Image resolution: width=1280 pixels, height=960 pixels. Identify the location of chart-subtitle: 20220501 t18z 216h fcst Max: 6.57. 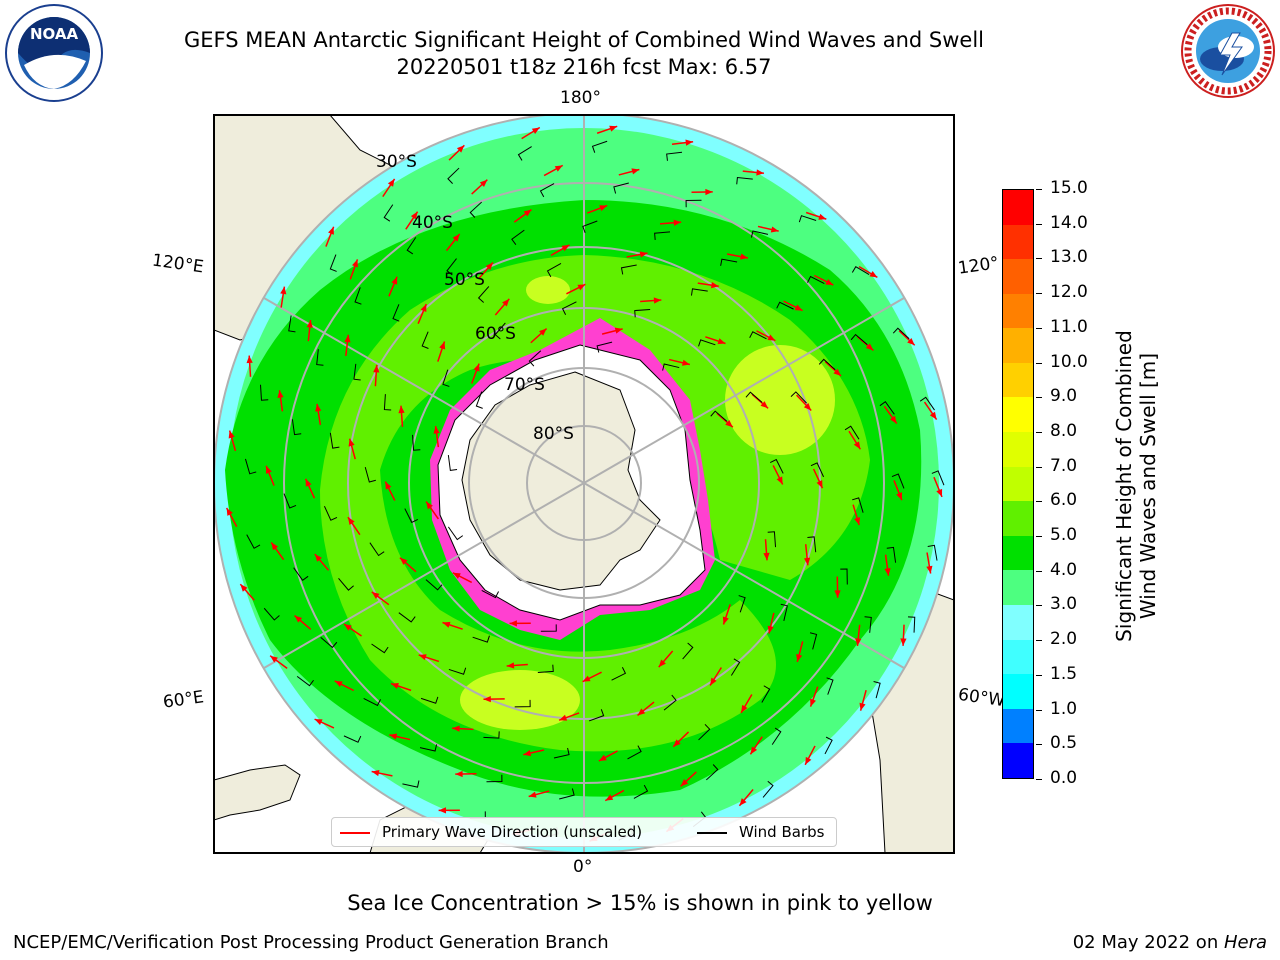
(584, 67).